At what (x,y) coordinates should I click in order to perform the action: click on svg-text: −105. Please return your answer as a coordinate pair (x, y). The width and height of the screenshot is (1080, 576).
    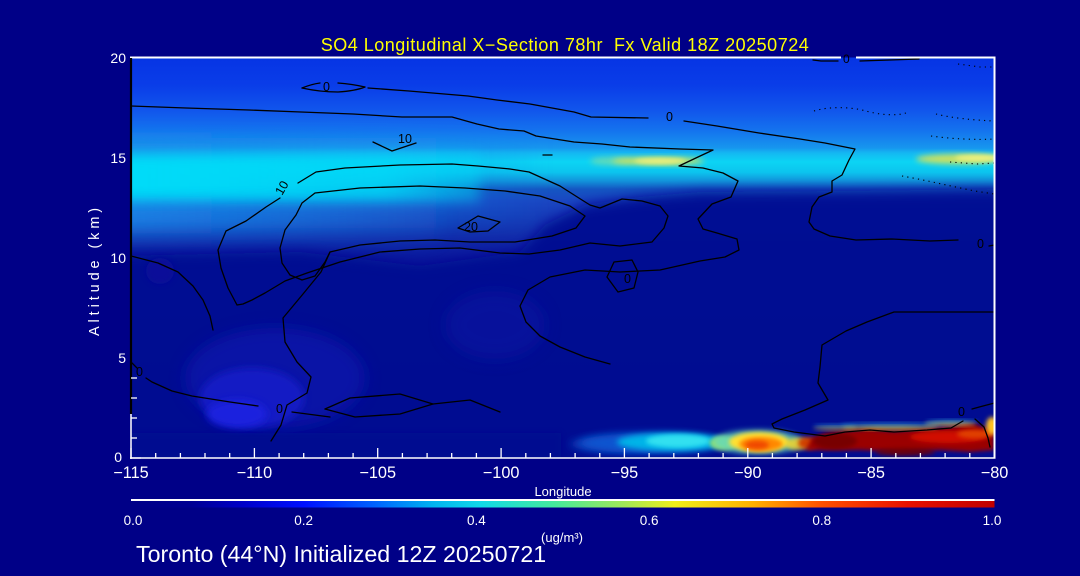
    Looking at the image, I should click on (377, 473).